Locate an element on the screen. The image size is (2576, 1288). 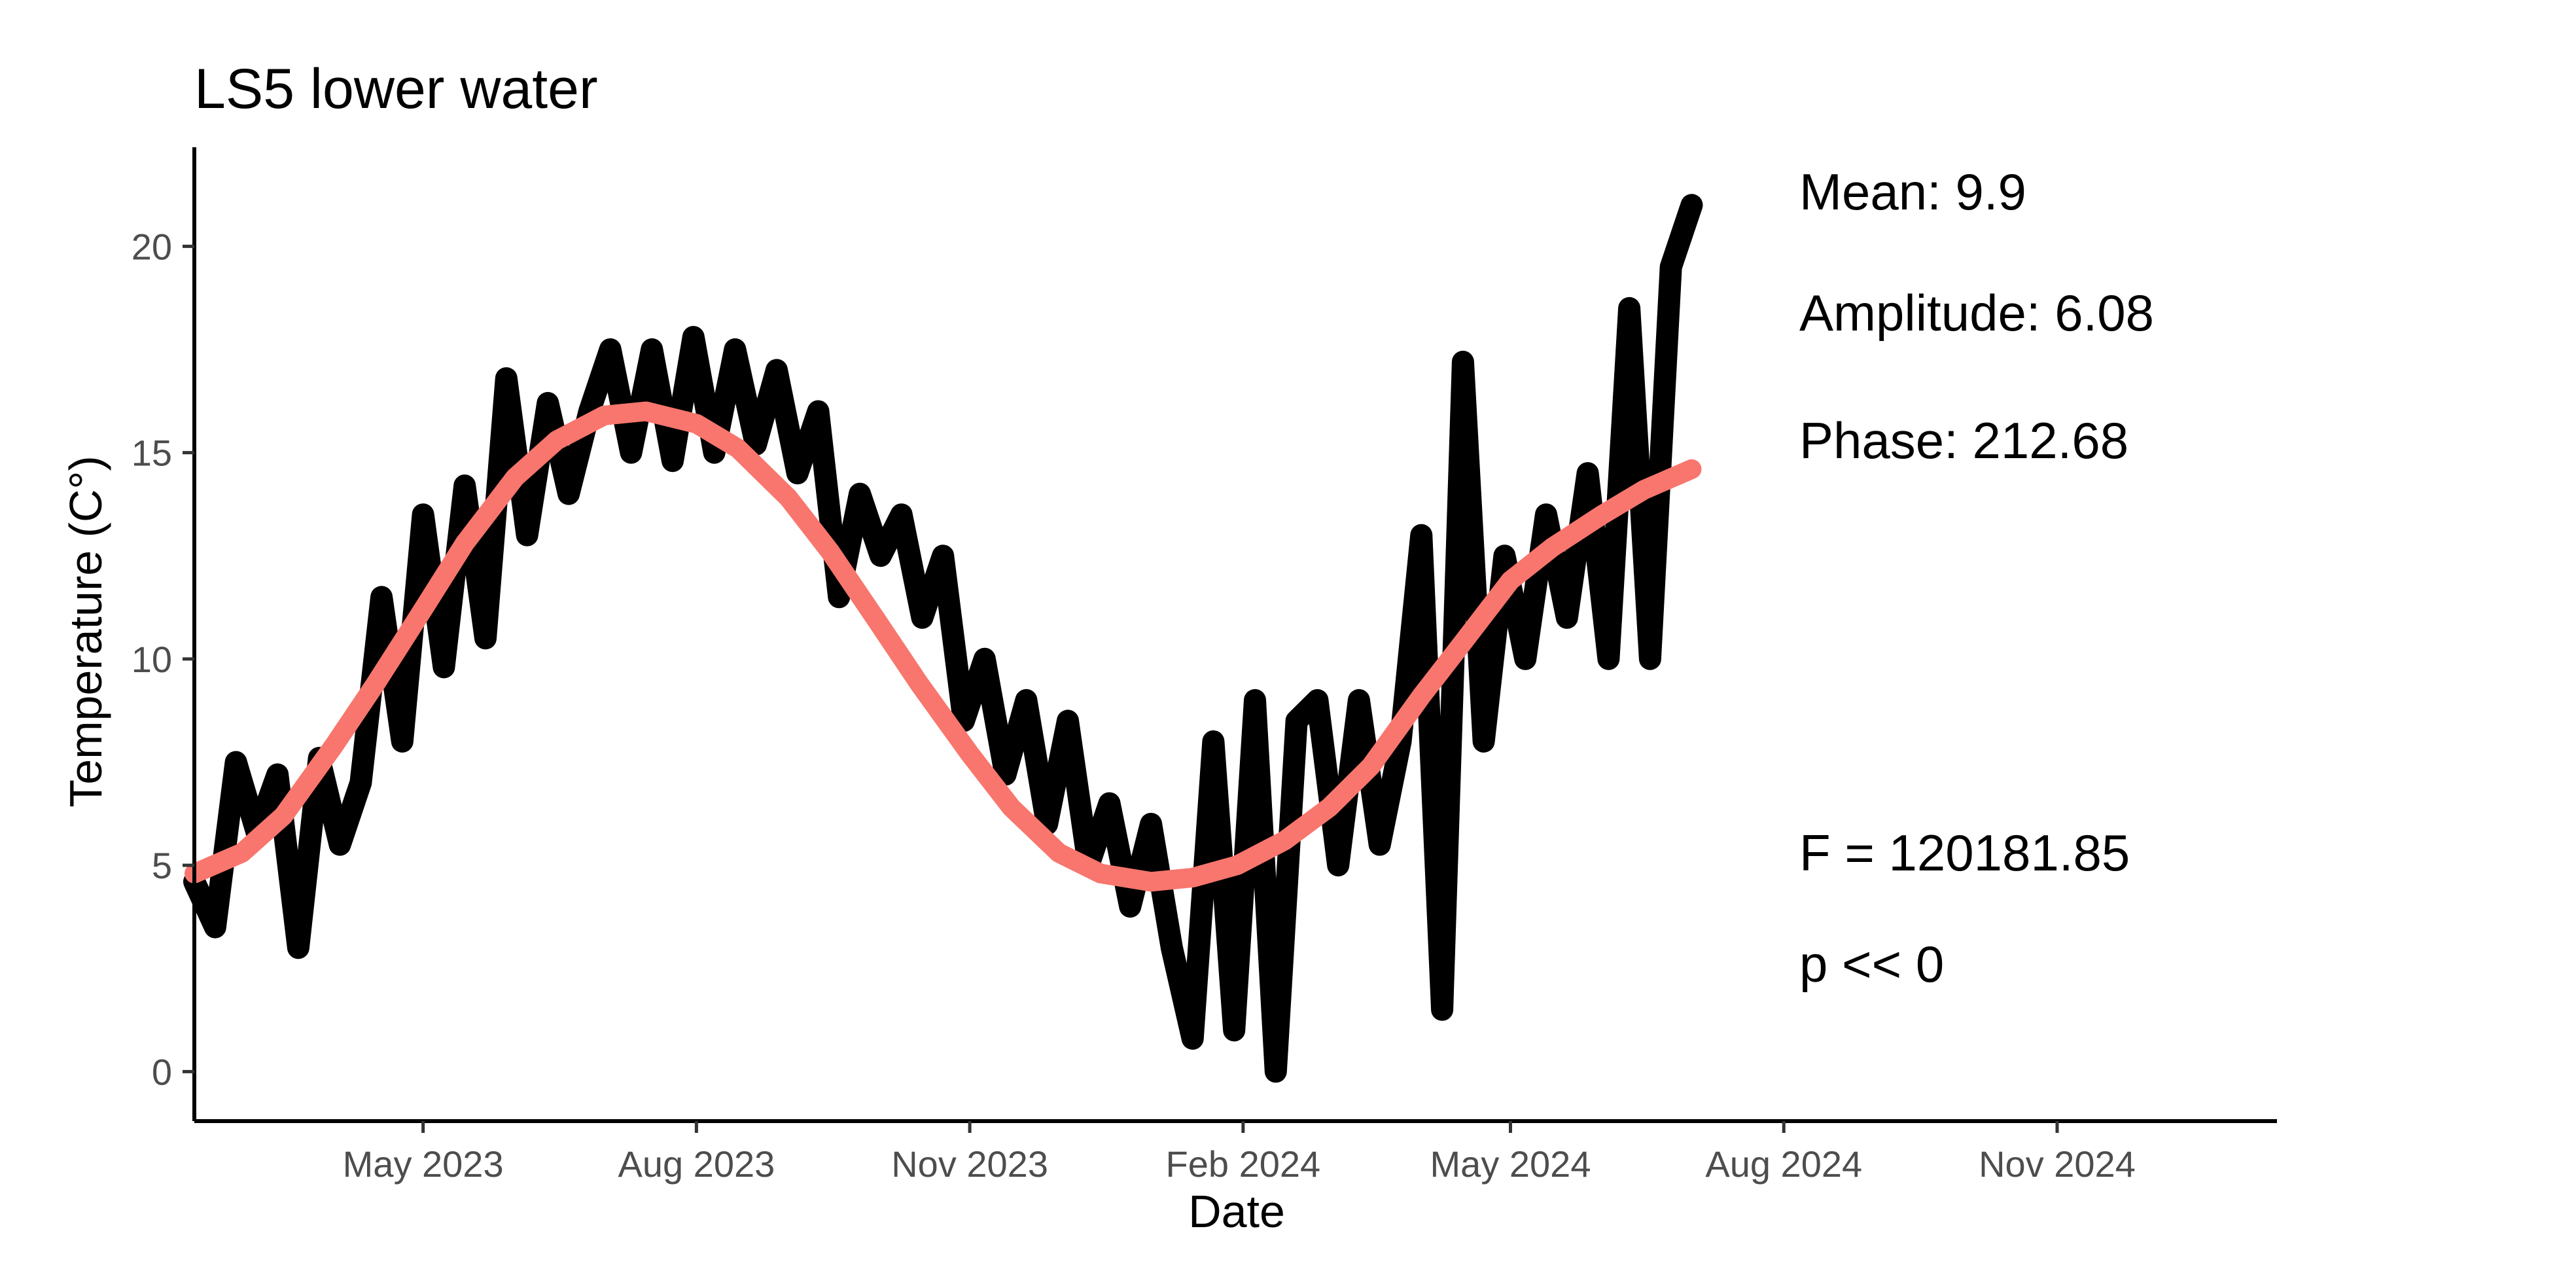
y-tick-label: 0 is located at coordinates (162, 1071).